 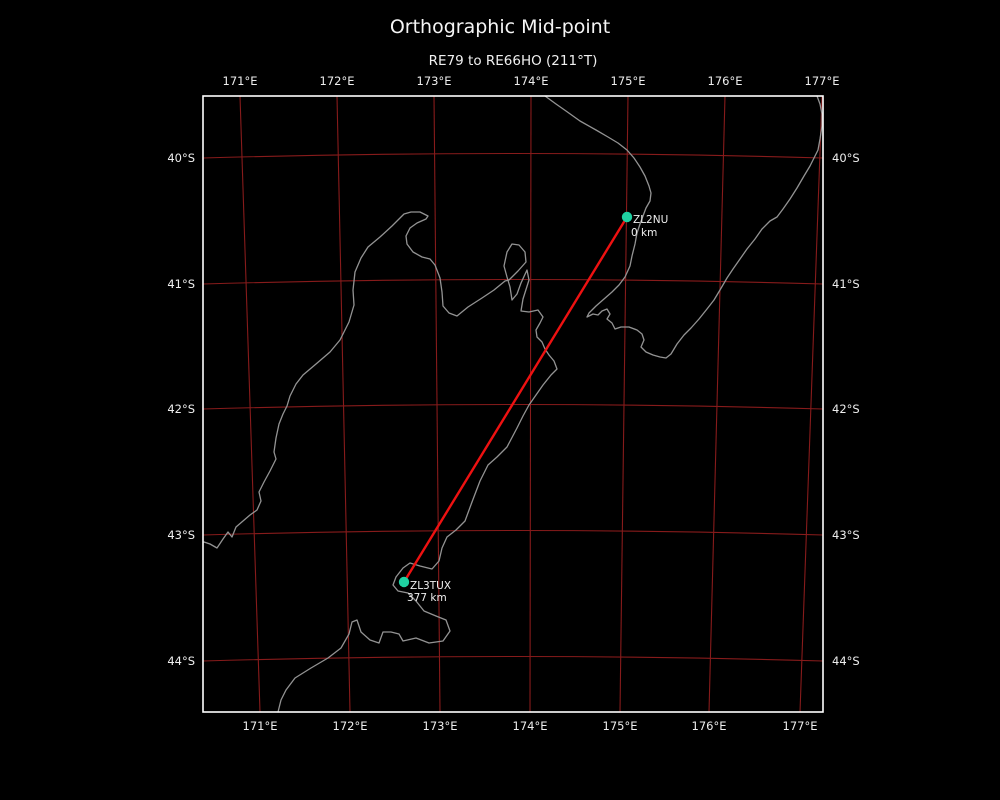 I want to click on tick-label-left-40s: 40°S, so click(x=181, y=158).